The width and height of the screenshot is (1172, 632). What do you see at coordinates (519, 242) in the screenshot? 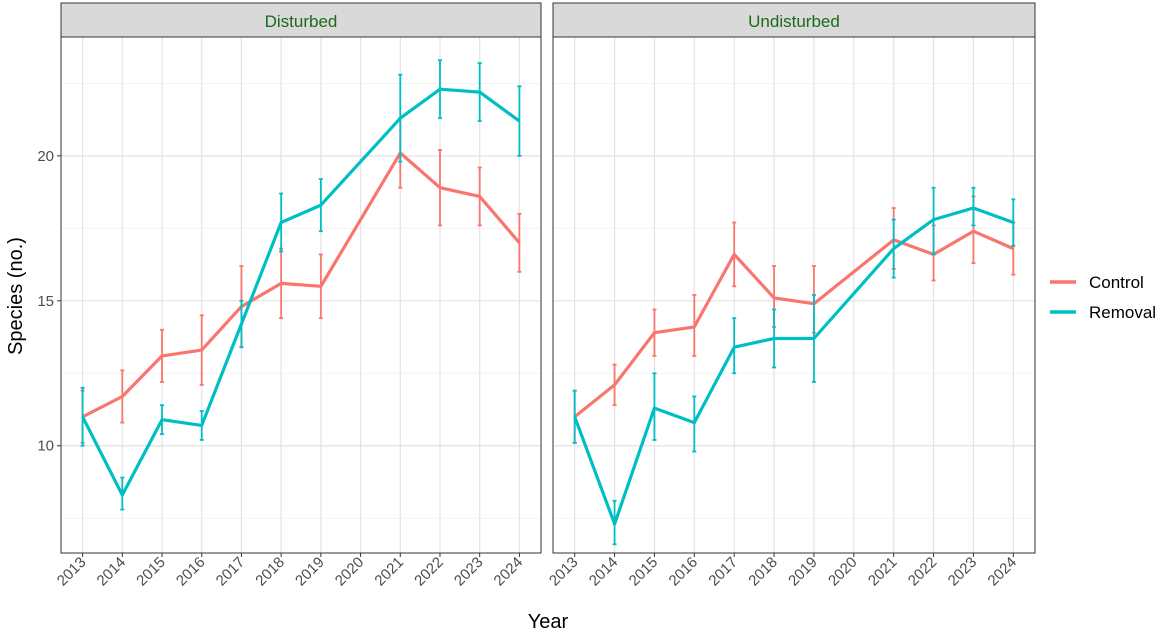
I see `errorbar-disturbed-control-2024` at bounding box center [519, 242].